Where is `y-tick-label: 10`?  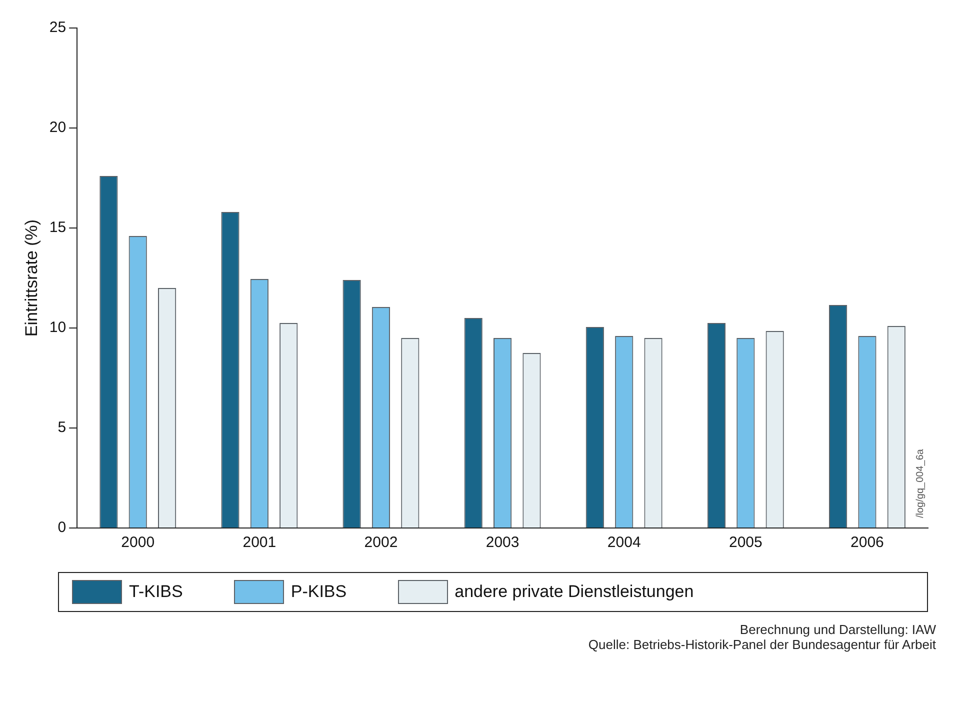 y-tick-label: 10 is located at coordinates (57, 327).